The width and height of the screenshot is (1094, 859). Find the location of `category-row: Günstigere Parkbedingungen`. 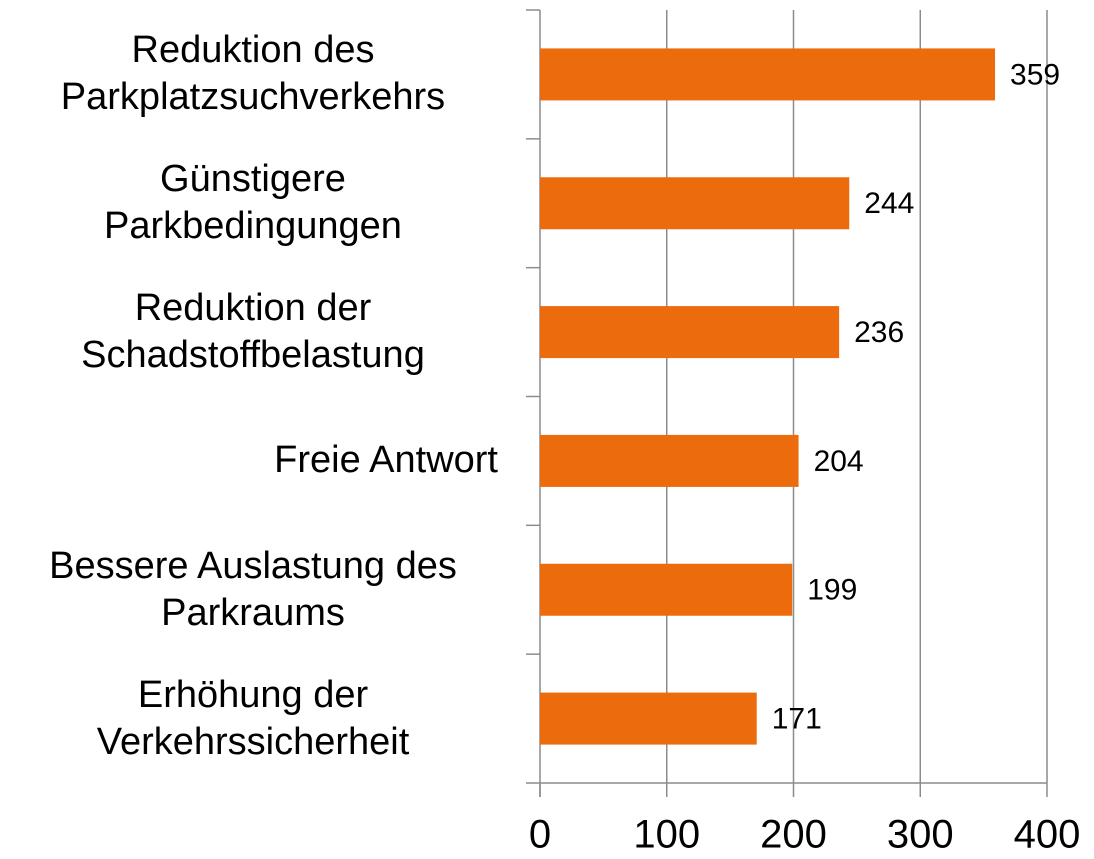

category-row: Günstigere Parkbedingungen is located at coordinates (249, 203).